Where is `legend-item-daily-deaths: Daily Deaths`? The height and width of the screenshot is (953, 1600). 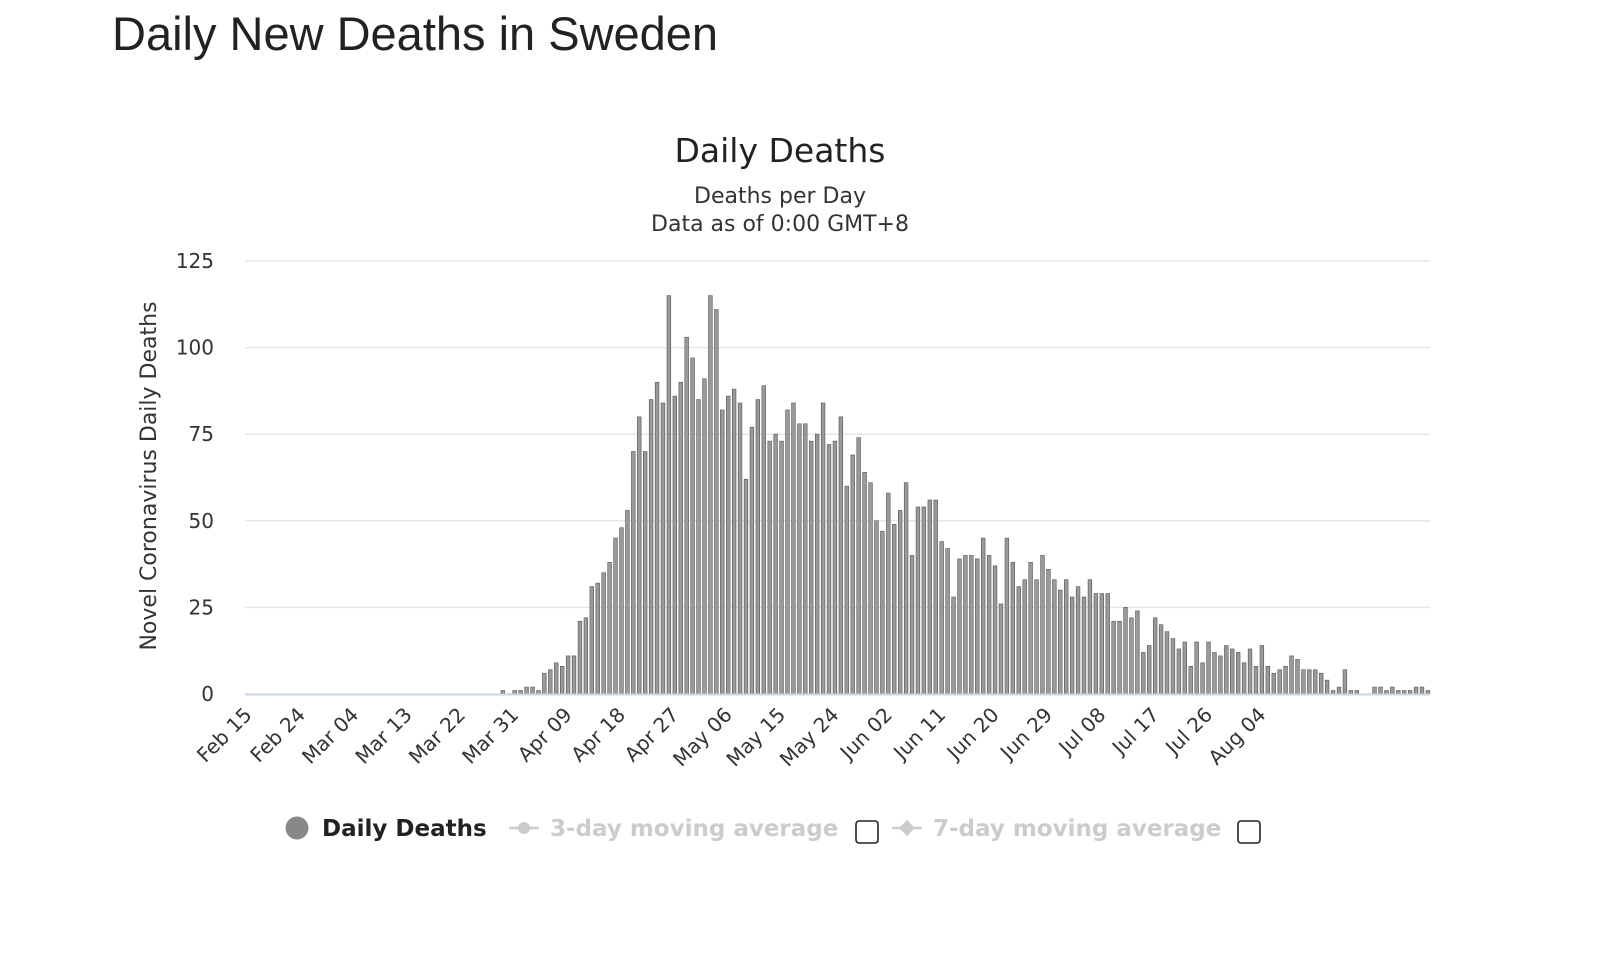 legend-item-daily-deaths: Daily Deaths is located at coordinates (386, 829).